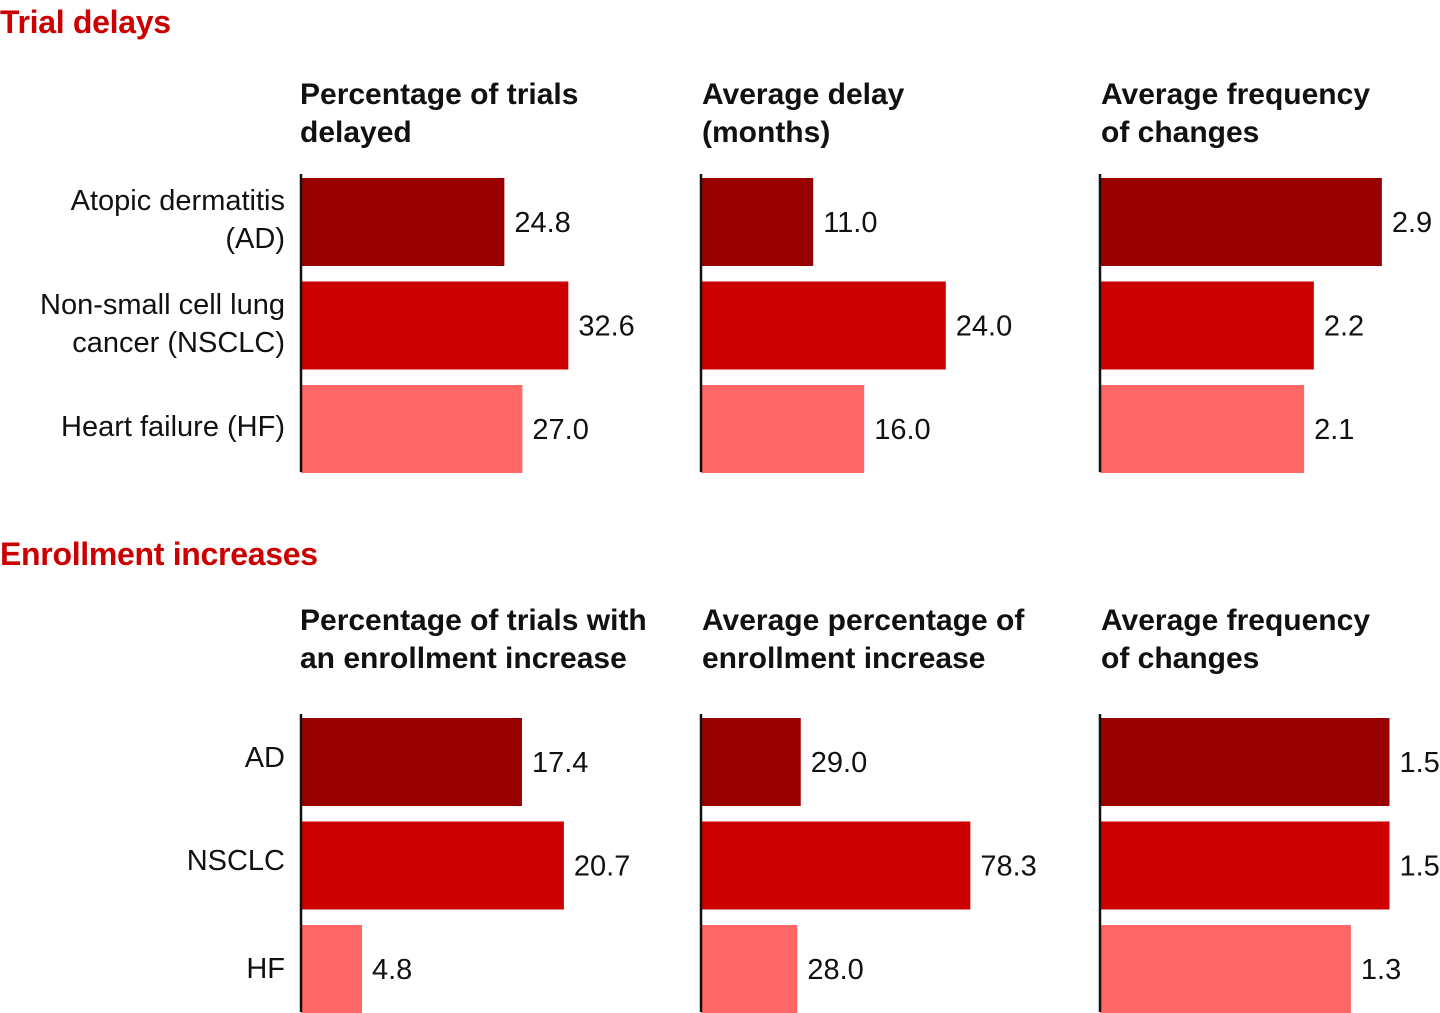 This screenshot has height=1013, width=1440. What do you see at coordinates (1202, 429) in the screenshot?
I see `bar-s0-p2-c2` at bounding box center [1202, 429].